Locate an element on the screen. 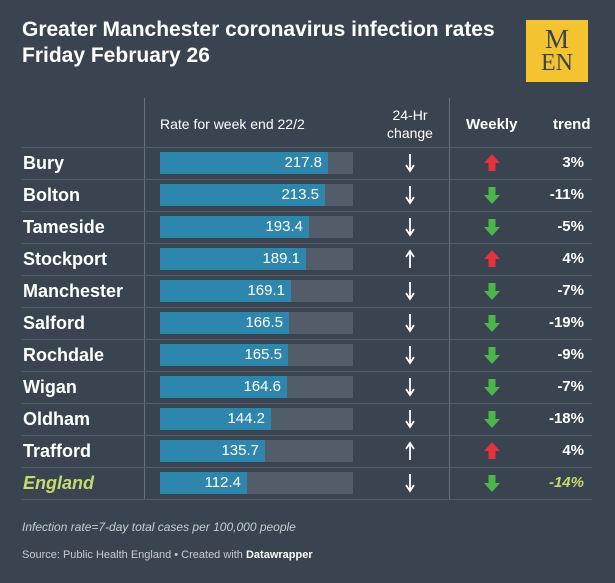 Image resolution: width=615 pixels, height=583 pixels. rate-bar: 169.1 is located at coordinates (225, 291).